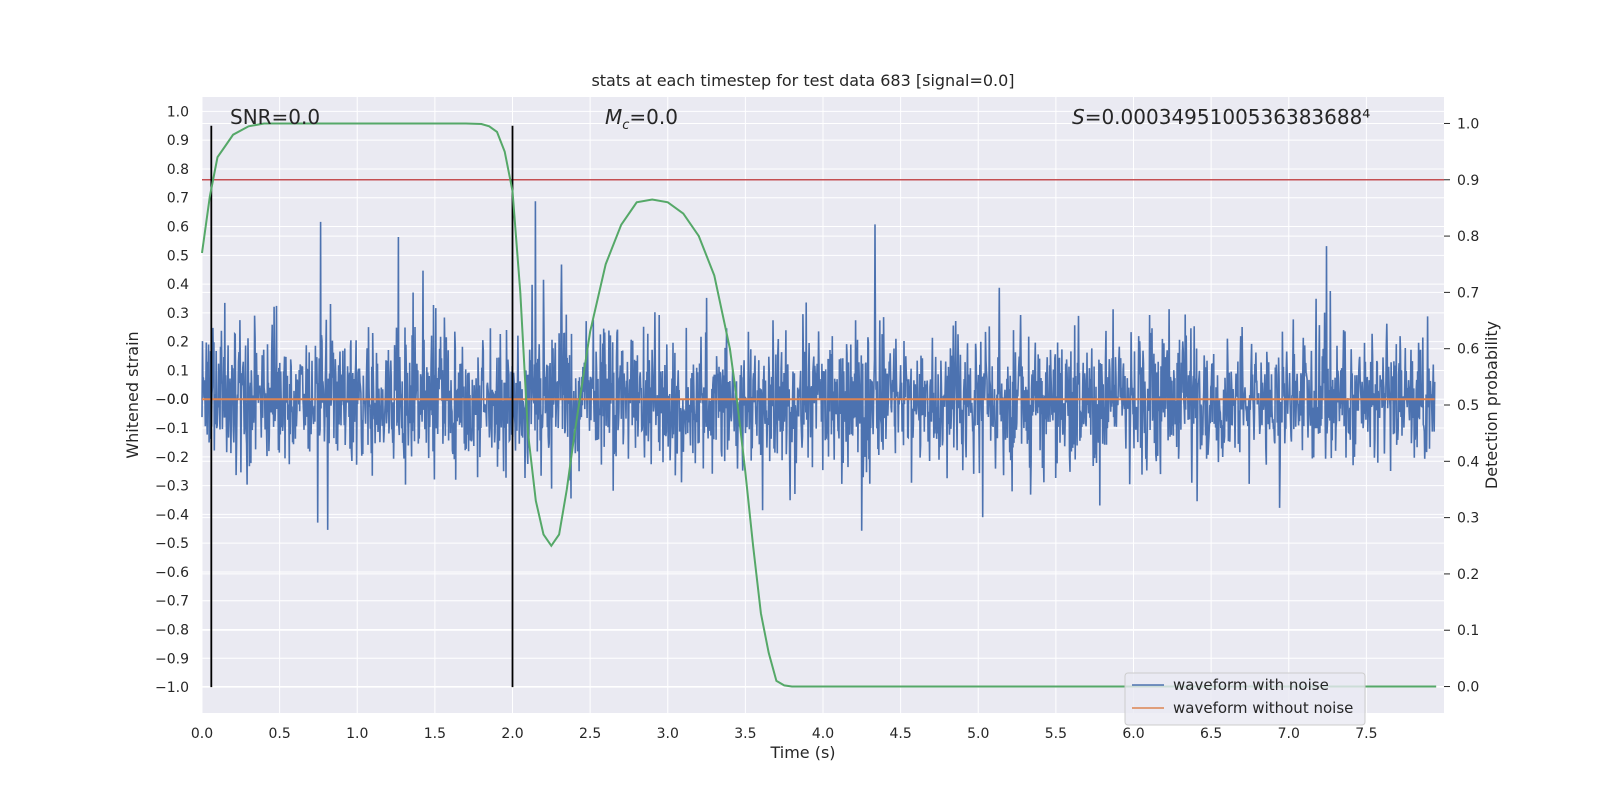  What do you see at coordinates (178, 199) in the screenshot?
I see `y-tick-label: 0.7` at bounding box center [178, 199].